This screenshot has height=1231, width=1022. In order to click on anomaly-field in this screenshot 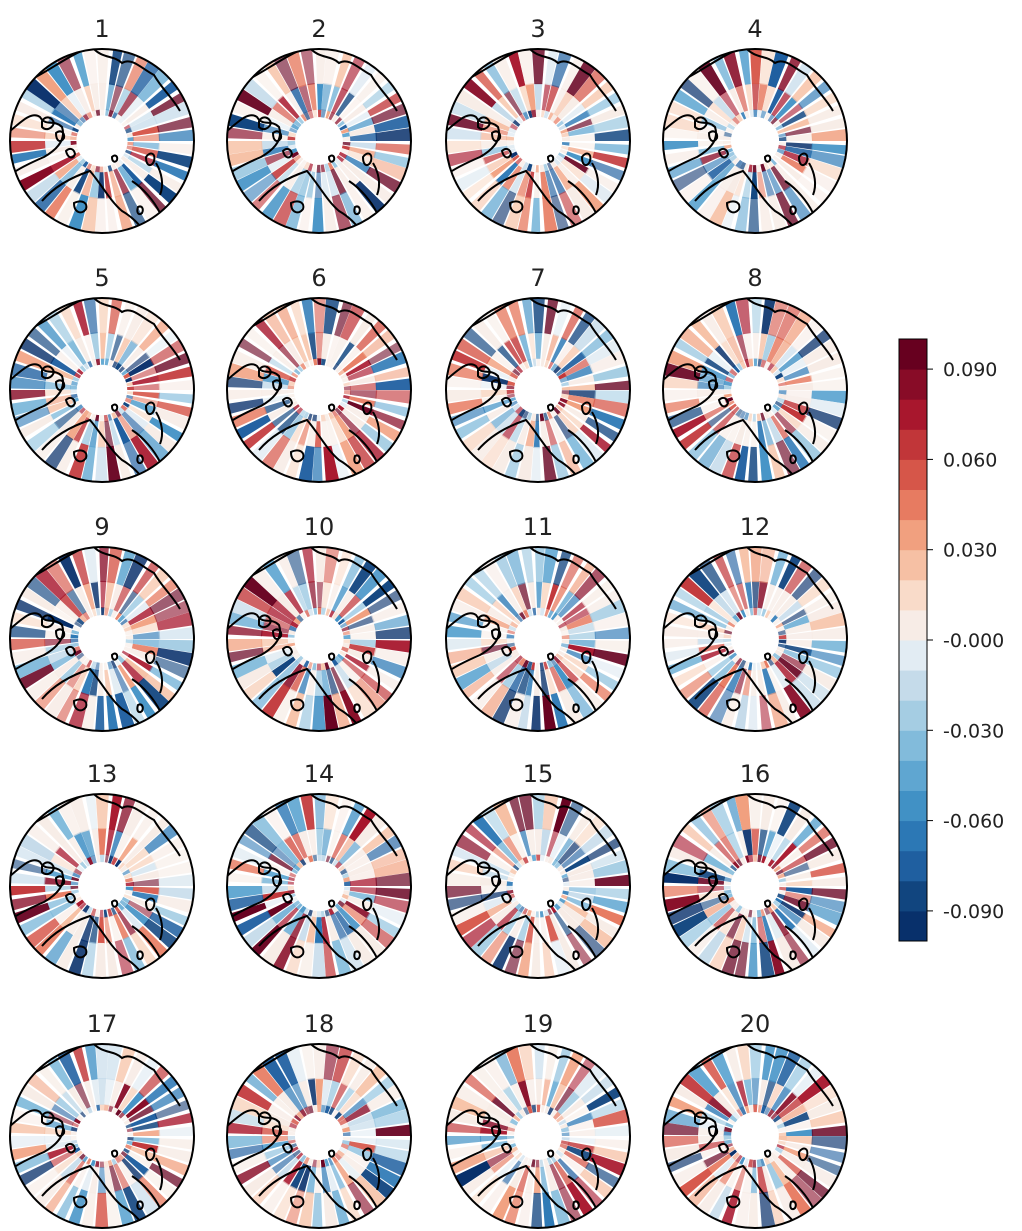, I will do `click(102, 886)`.